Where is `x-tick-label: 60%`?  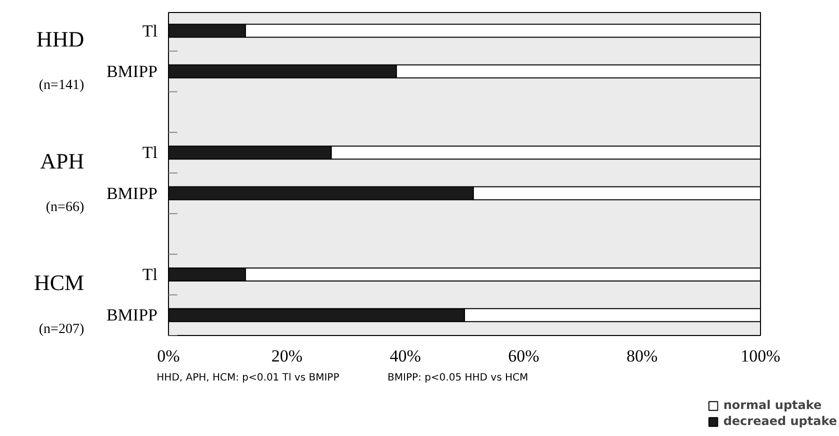 x-tick-label: 60% is located at coordinates (524, 356).